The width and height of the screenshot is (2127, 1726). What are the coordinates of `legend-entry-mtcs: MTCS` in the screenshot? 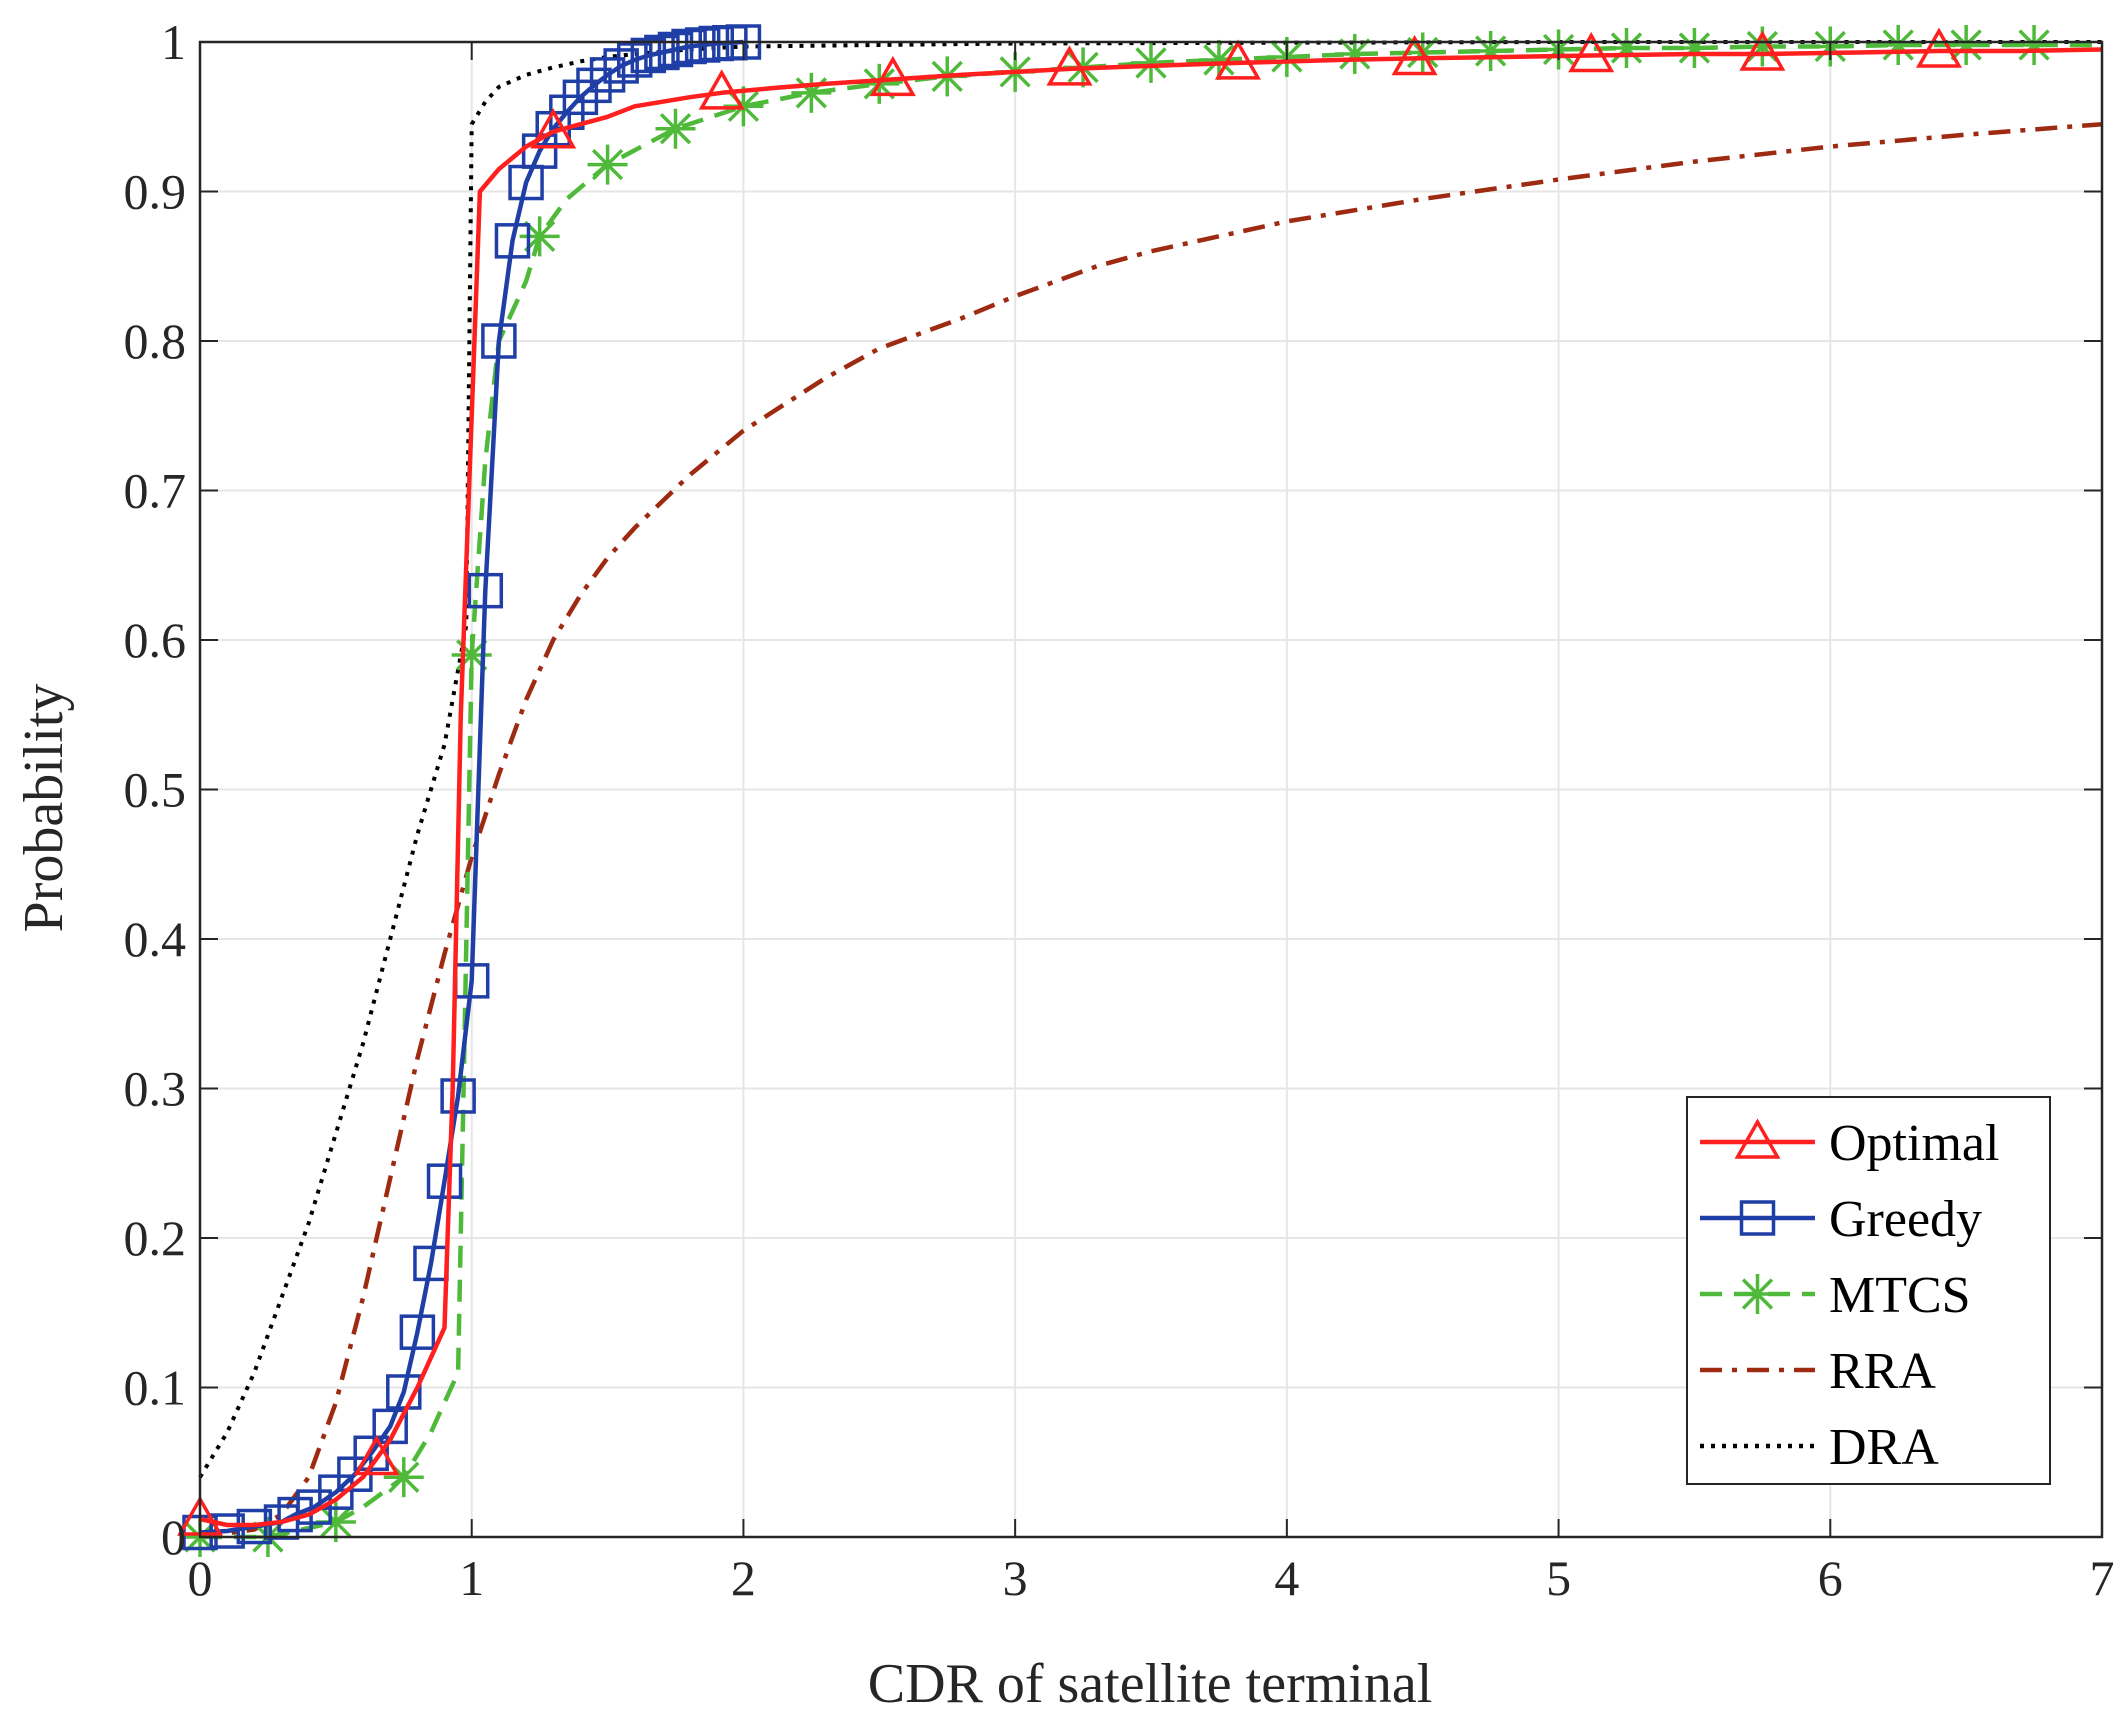 It's located at (1835, 1295).